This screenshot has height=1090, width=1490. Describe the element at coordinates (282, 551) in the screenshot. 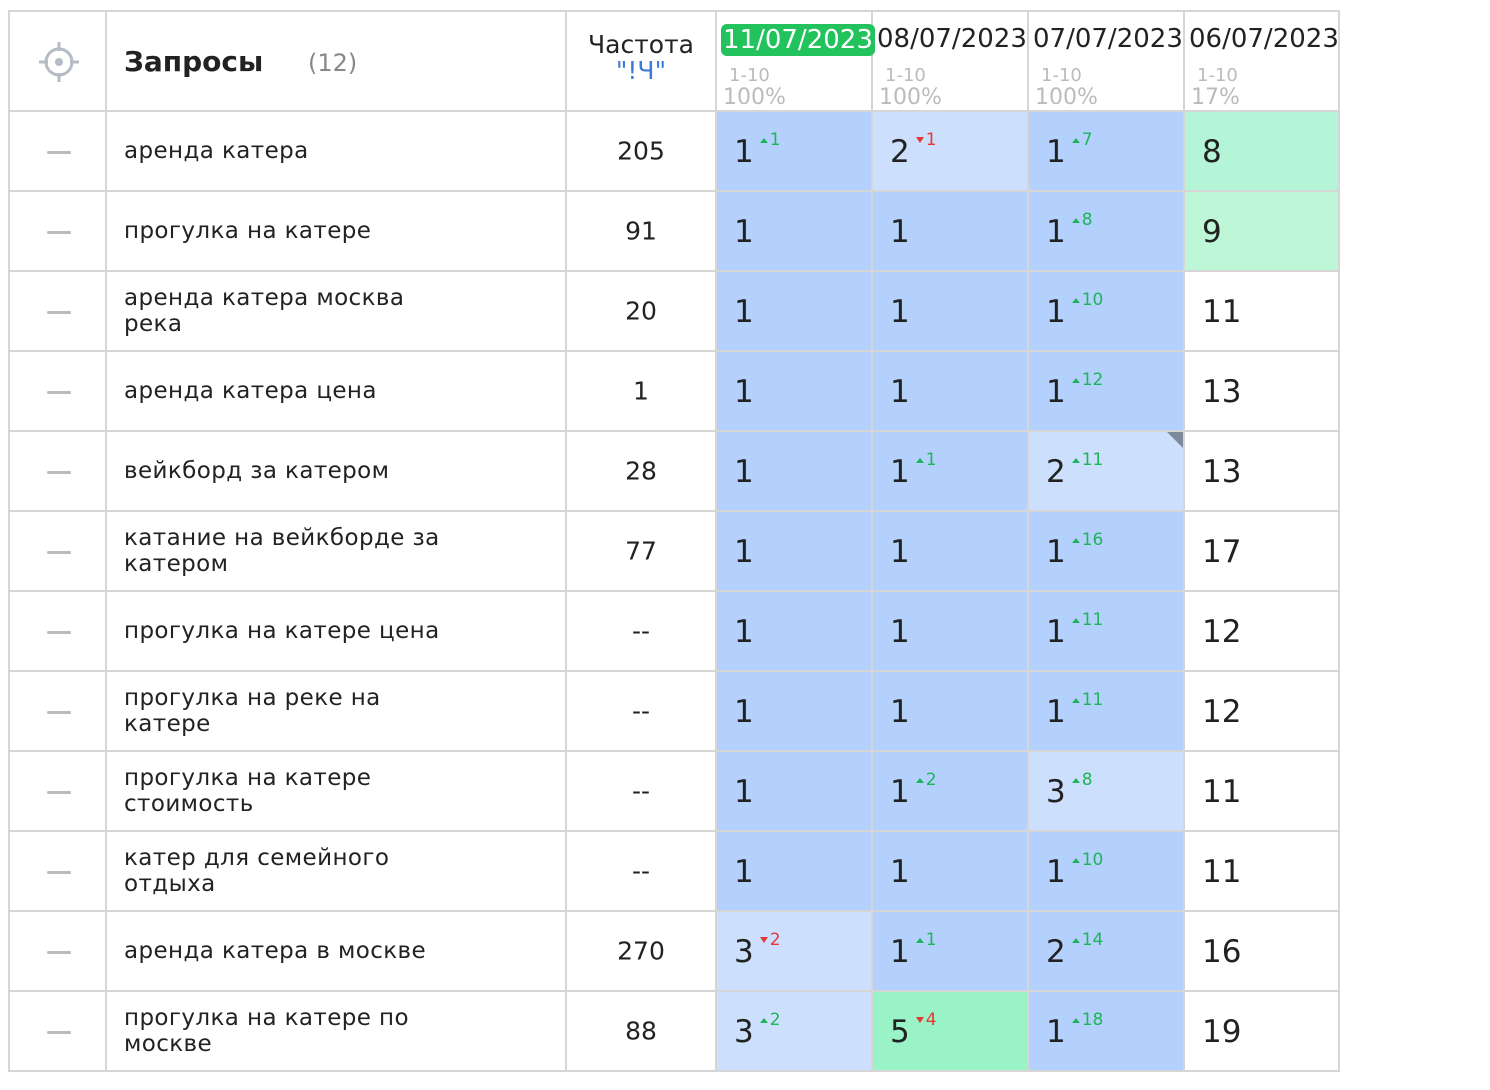

I see `query-text: катание на вейкборде за катером` at that location.